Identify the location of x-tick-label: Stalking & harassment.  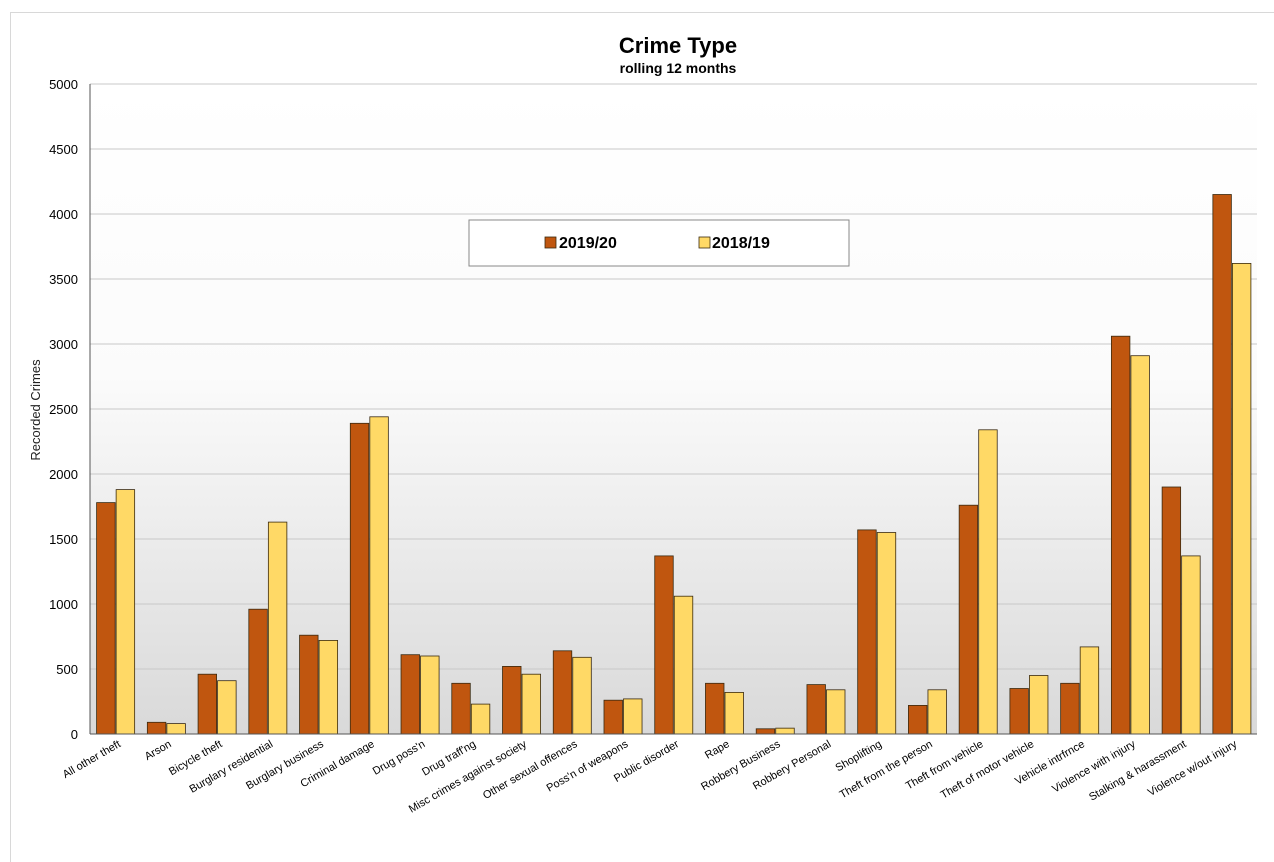
(1137, 770).